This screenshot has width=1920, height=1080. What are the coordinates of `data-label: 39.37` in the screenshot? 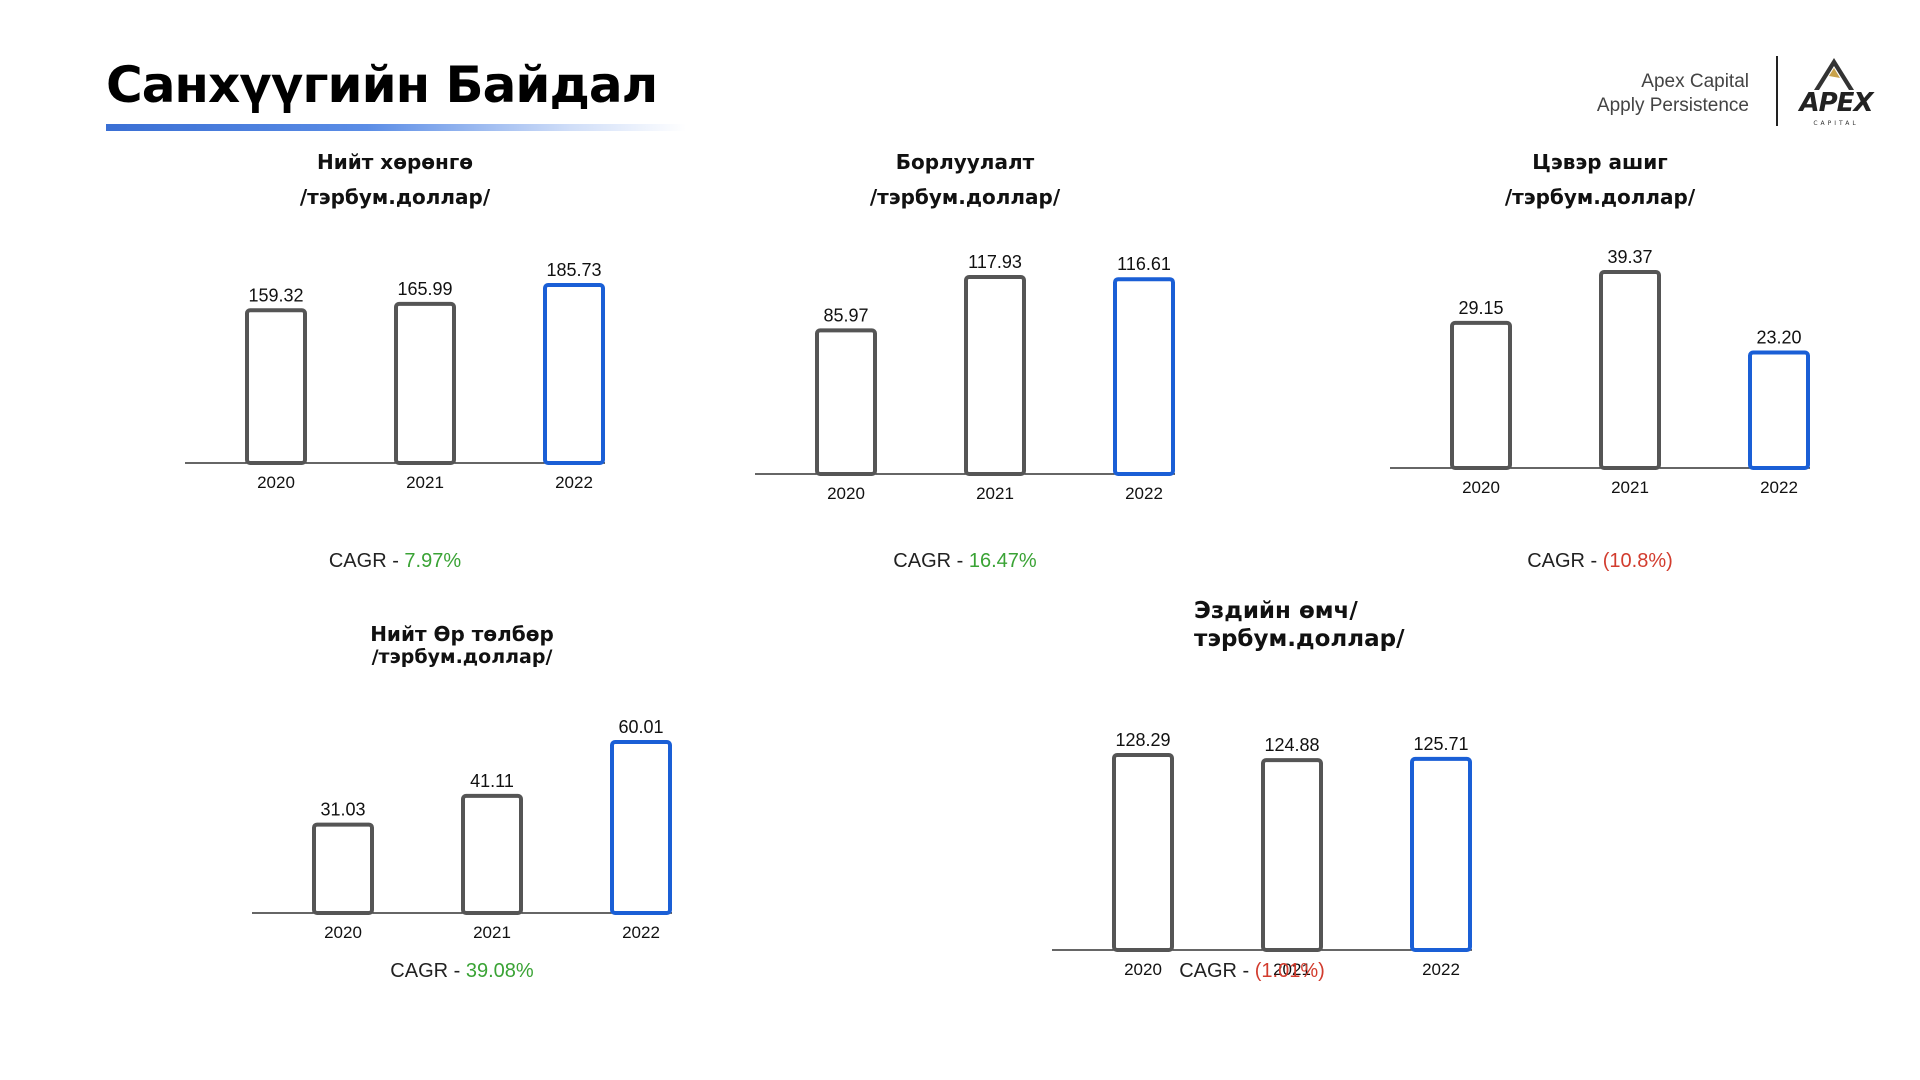 It's located at (1629, 257).